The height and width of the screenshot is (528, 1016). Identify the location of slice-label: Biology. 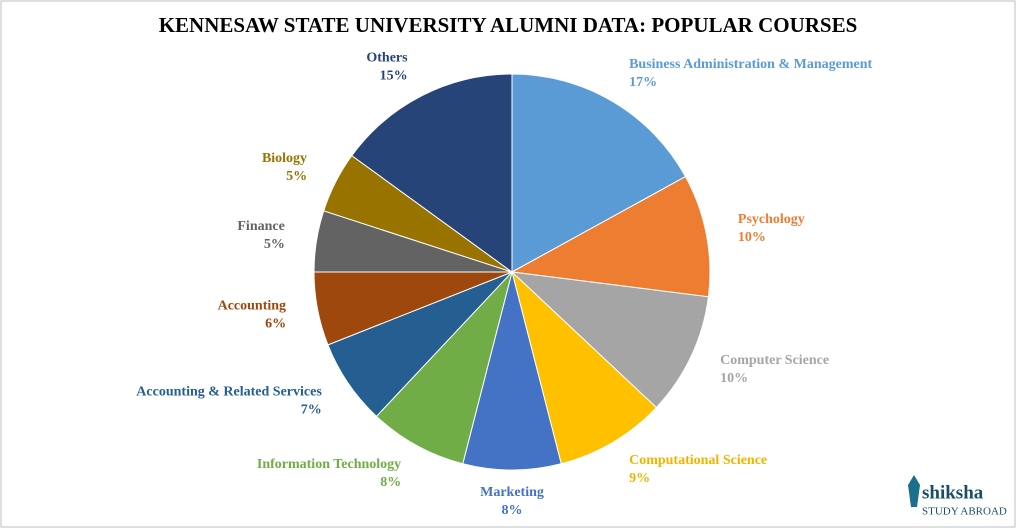
(284, 158).